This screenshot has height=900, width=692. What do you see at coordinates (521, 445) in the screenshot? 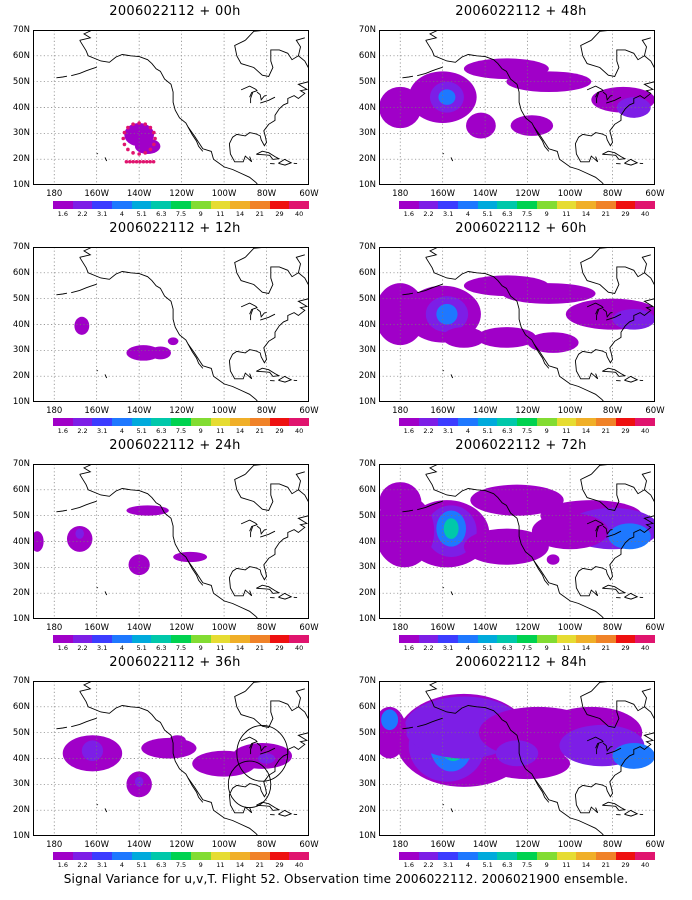
I see `panel-title: 2006022112 + 72h` at bounding box center [521, 445].